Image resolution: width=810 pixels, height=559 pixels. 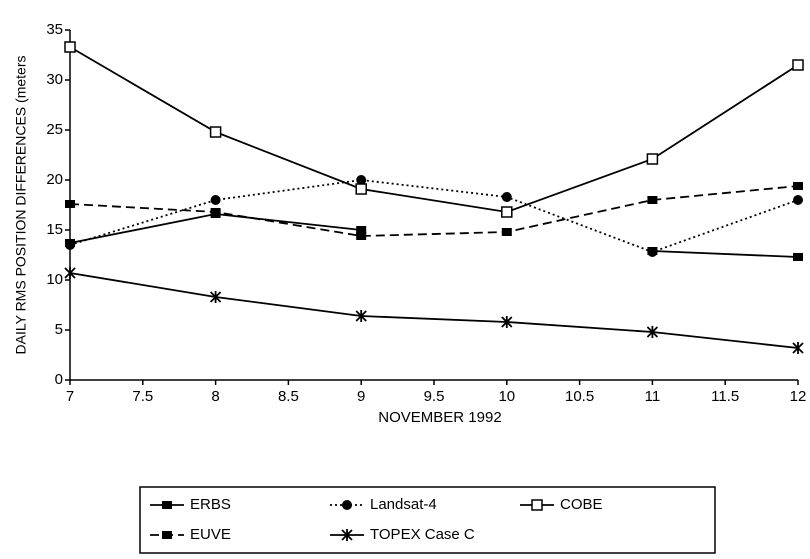 What do you see at coordinates (725, 396) in the screenshot?
I see `x-tick-label: 11.5` at bounding box center [725, 396].